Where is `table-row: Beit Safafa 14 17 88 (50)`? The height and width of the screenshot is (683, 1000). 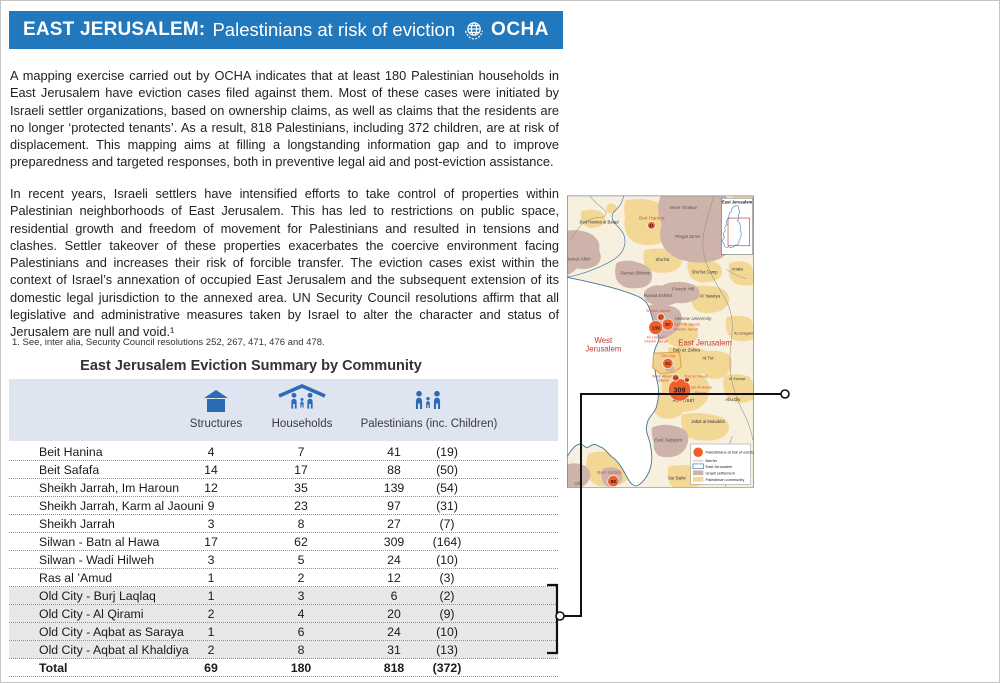 table-row: Beit Safafa 14 17 88 (50) is located at coordinates (283, 470).